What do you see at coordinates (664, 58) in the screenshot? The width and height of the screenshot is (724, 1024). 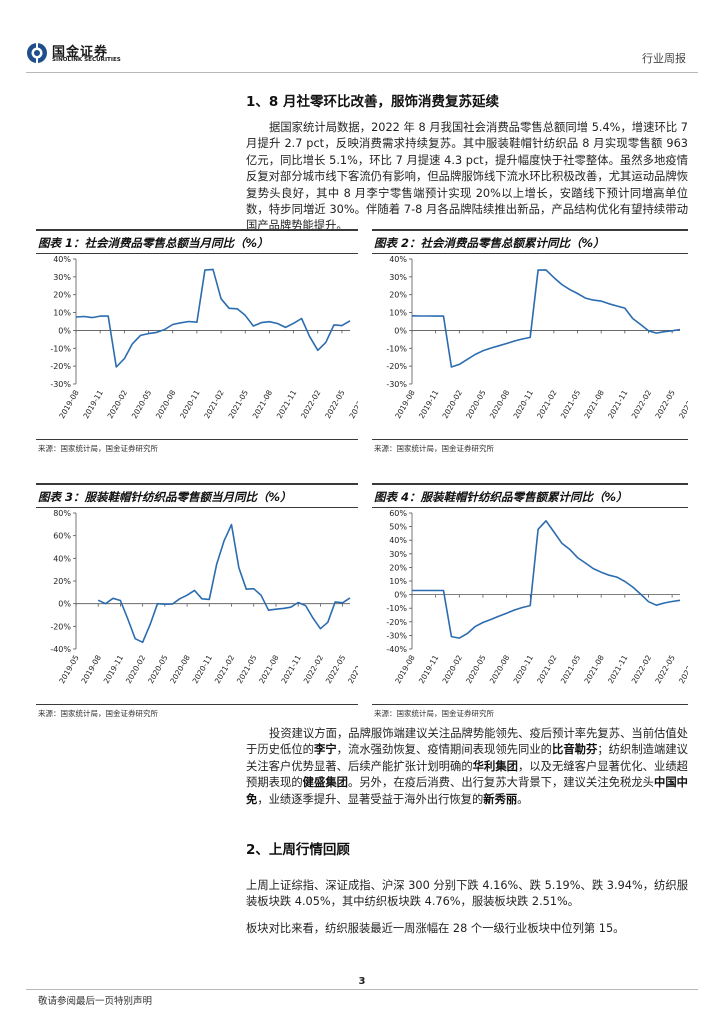 I see `report-type: 行业周报` at bounding box center [664, 58].